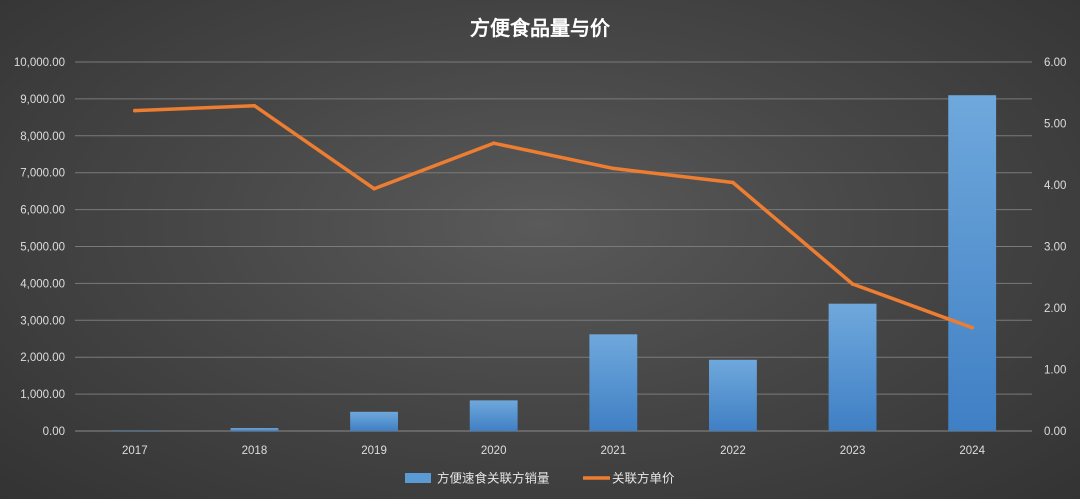  What do you see at coordinates (1055, 186) in the screenshot?
I see `y-right-tick-label: 4.00` at bounding box center [1055, 186].